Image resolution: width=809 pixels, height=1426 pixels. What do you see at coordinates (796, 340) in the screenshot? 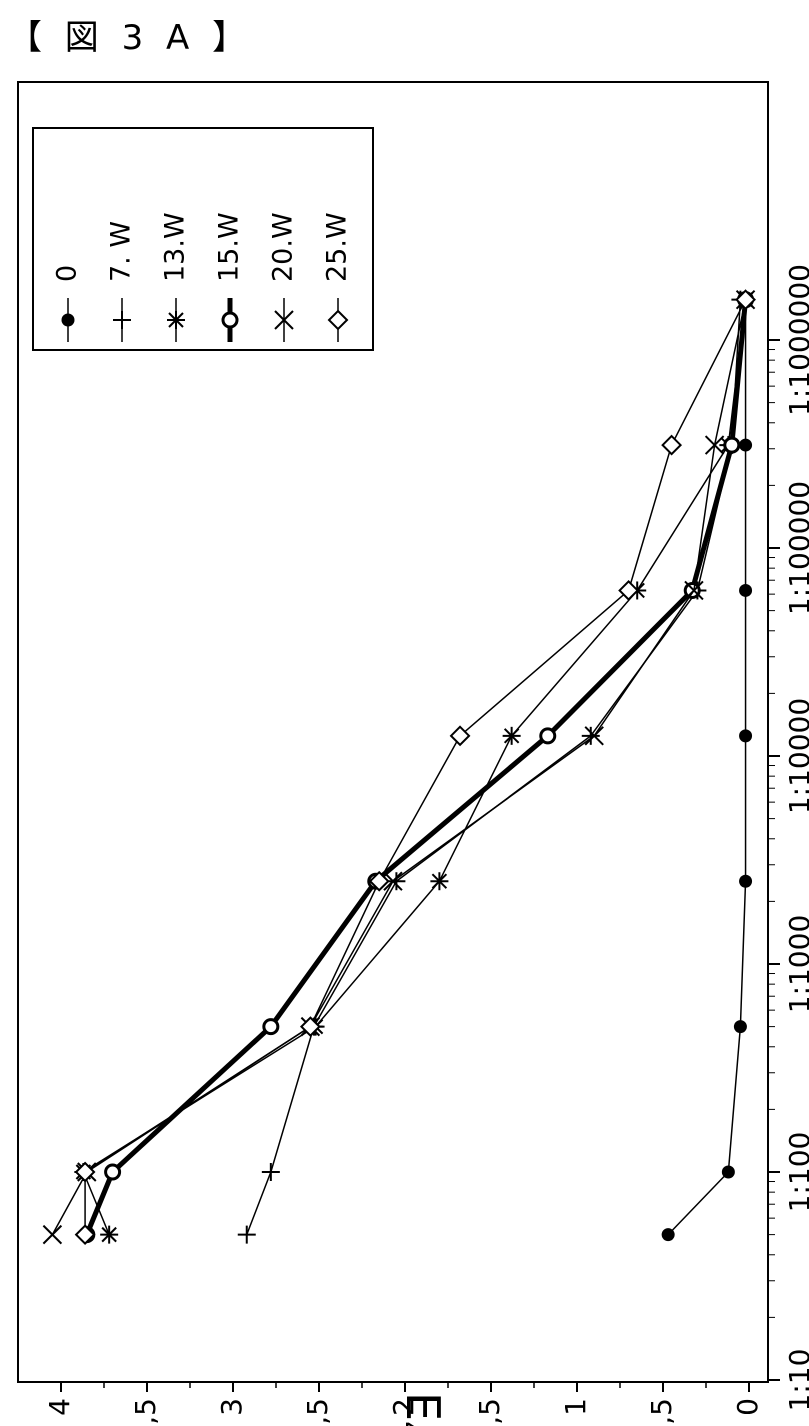
I see `dilution-tick-label: 1:1000000` at bounding box center [796, 340].